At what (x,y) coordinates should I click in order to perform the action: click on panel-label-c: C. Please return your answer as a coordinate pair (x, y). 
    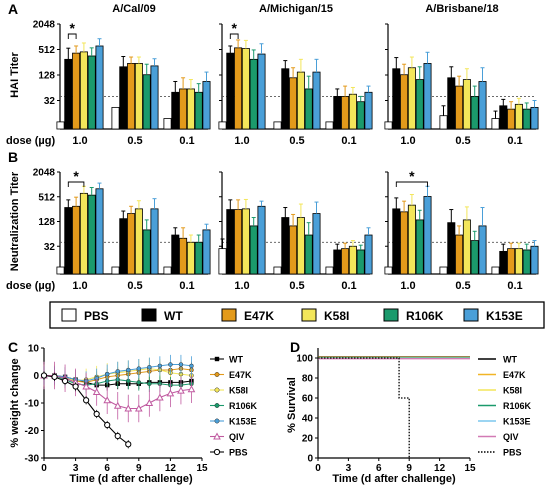
    Looking at the image, I should click on (13, 347).